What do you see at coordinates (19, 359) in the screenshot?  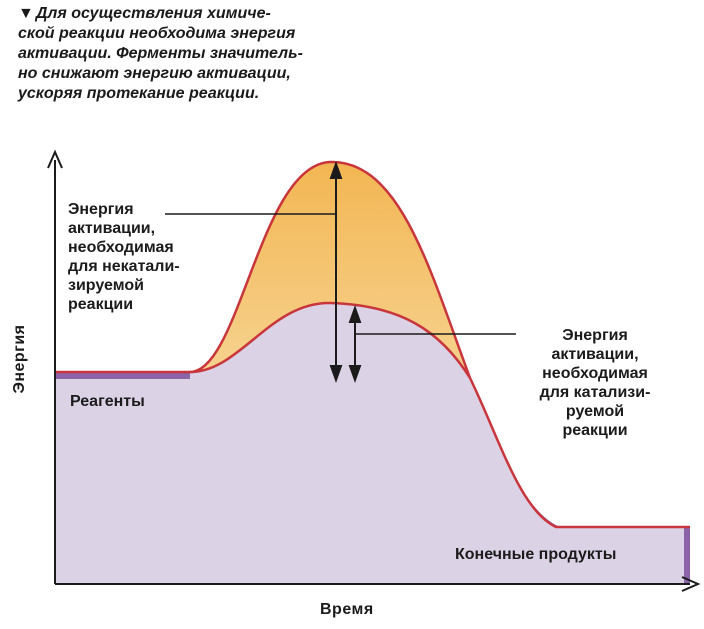 I see `y-axis-title: Энергия` at bounding box center [19, 359].